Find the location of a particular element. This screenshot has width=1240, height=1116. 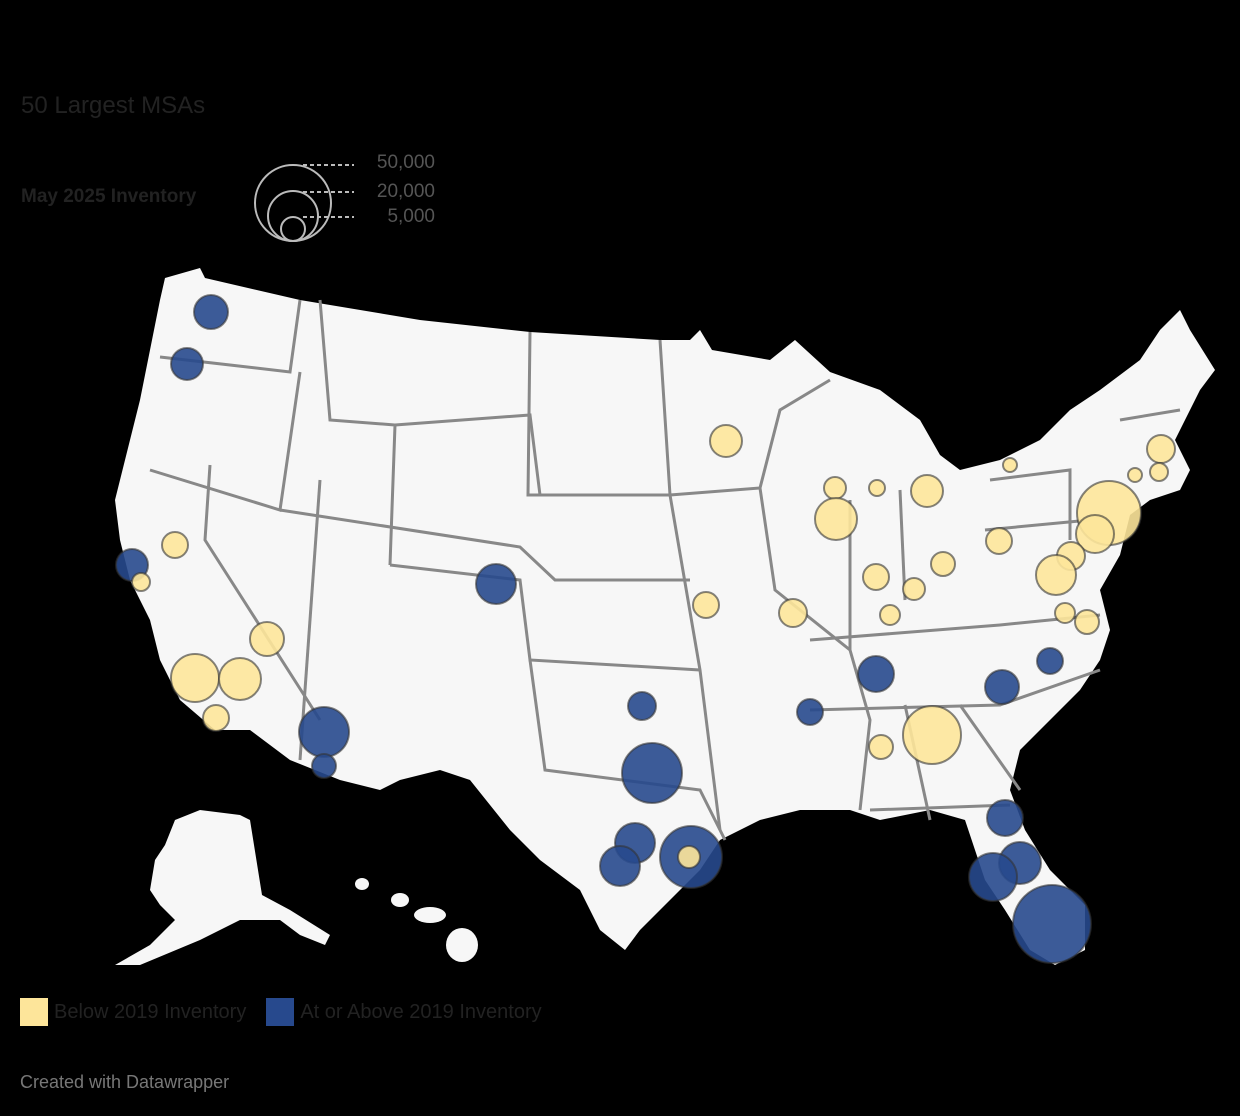

legend-item-above: At or Above 2019 Inventory is located at coordinates (404, 1012).